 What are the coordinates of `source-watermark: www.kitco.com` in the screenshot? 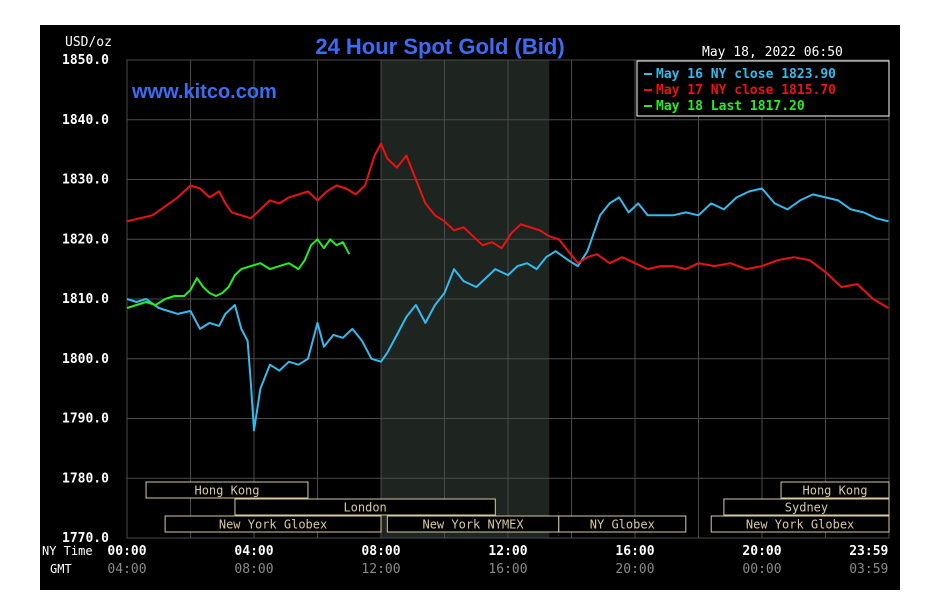 It's located at (204, 92).